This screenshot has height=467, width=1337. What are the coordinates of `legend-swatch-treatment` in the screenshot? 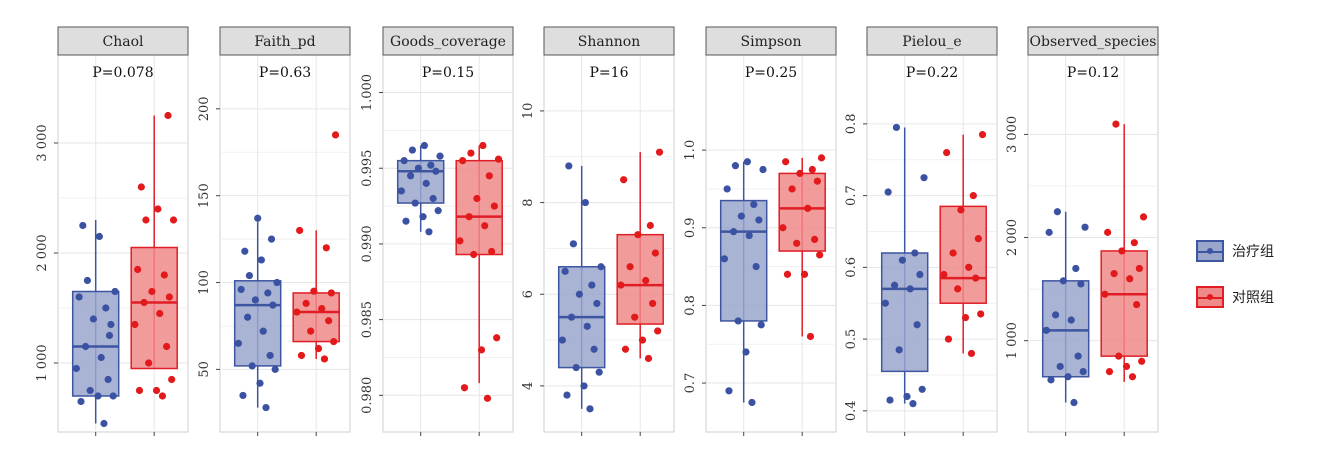 It's located at (1210, 251).